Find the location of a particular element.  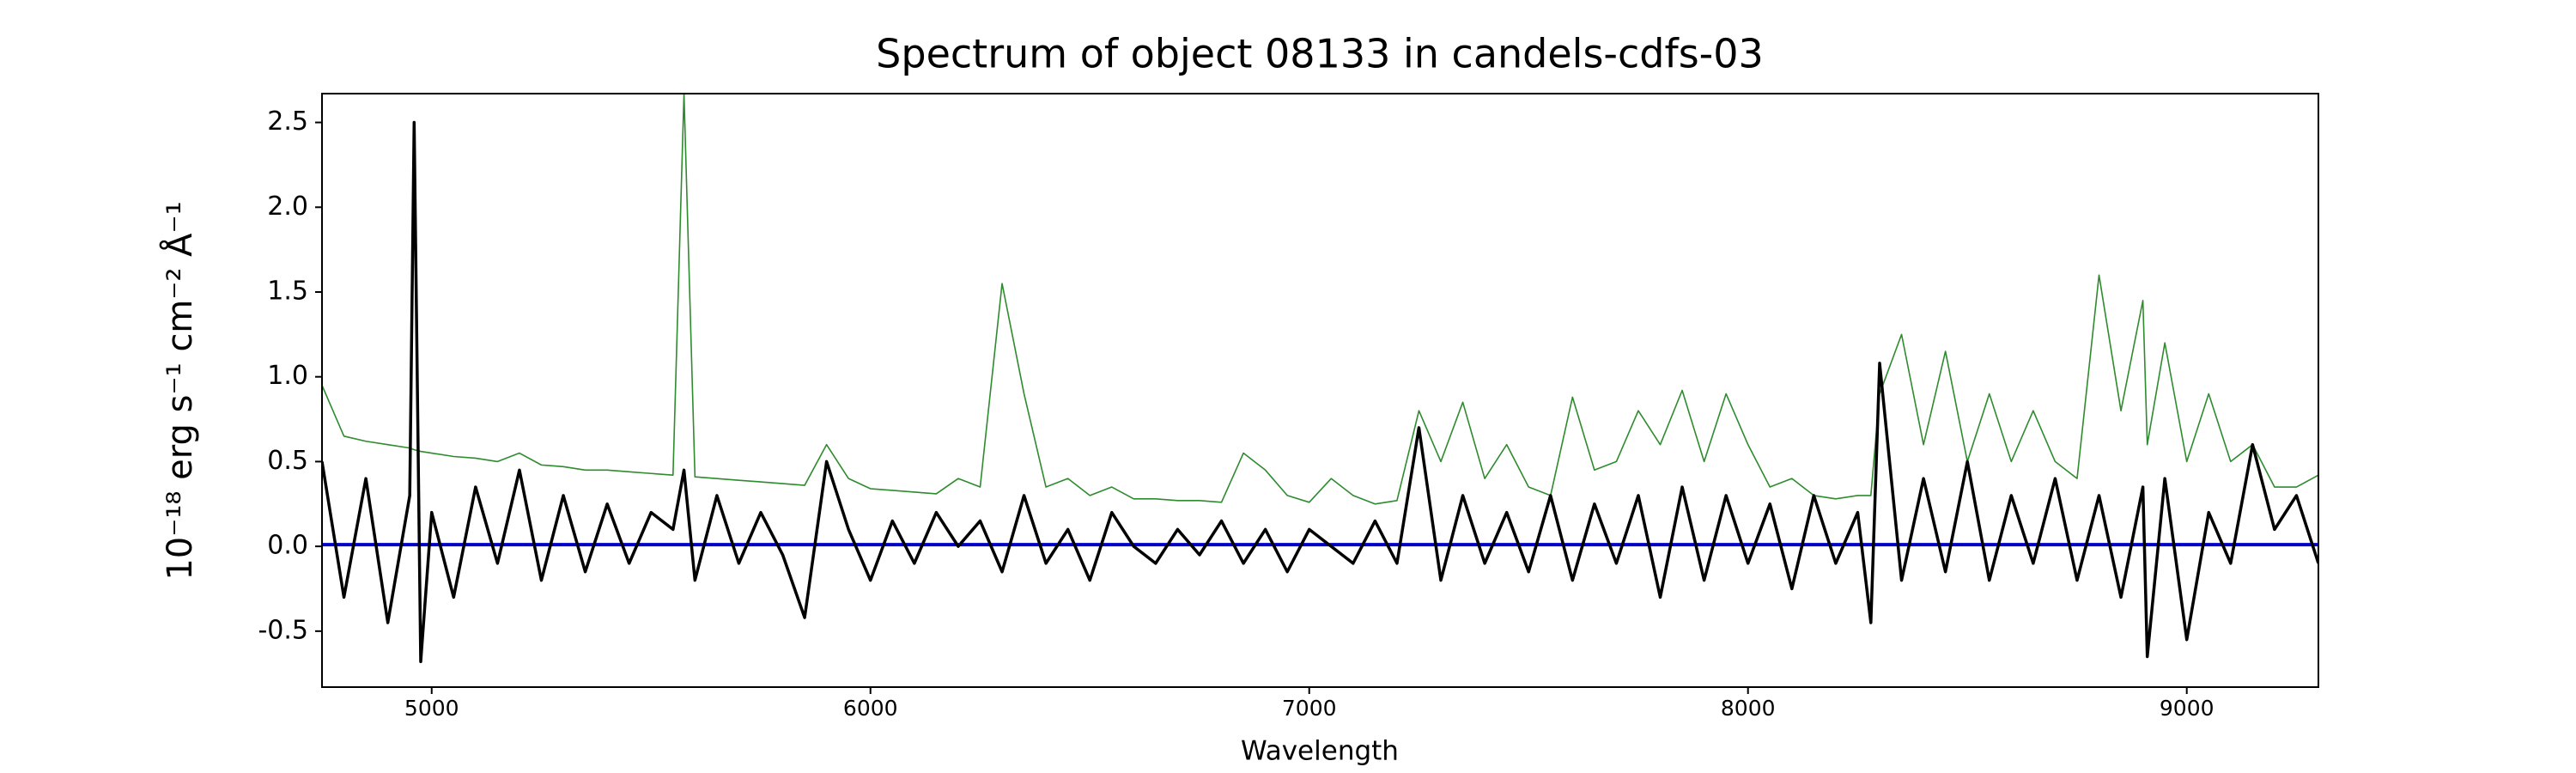

x-tick-label: 5000 is located at coordinates (431, 708).